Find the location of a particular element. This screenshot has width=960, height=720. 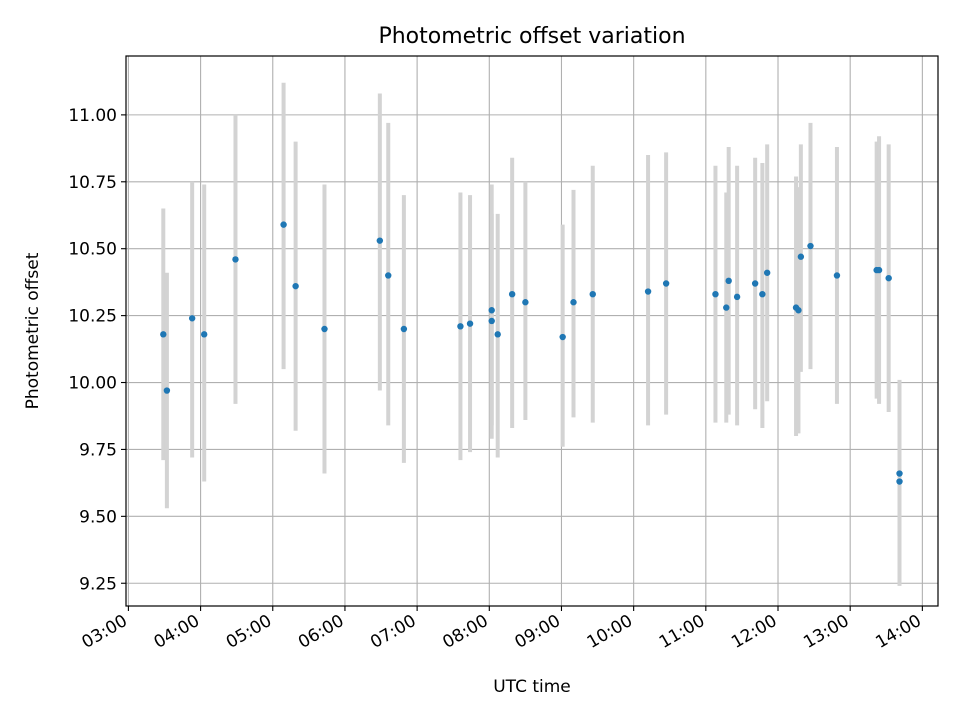

y-tick-label: 10.00 is located at coordinates (92, 384).